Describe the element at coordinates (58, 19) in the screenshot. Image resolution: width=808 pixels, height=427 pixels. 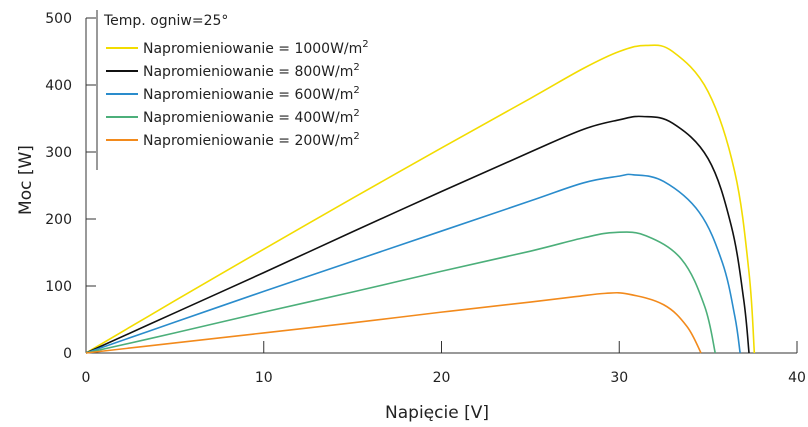
I see `y-tick-label: 500` at that location.